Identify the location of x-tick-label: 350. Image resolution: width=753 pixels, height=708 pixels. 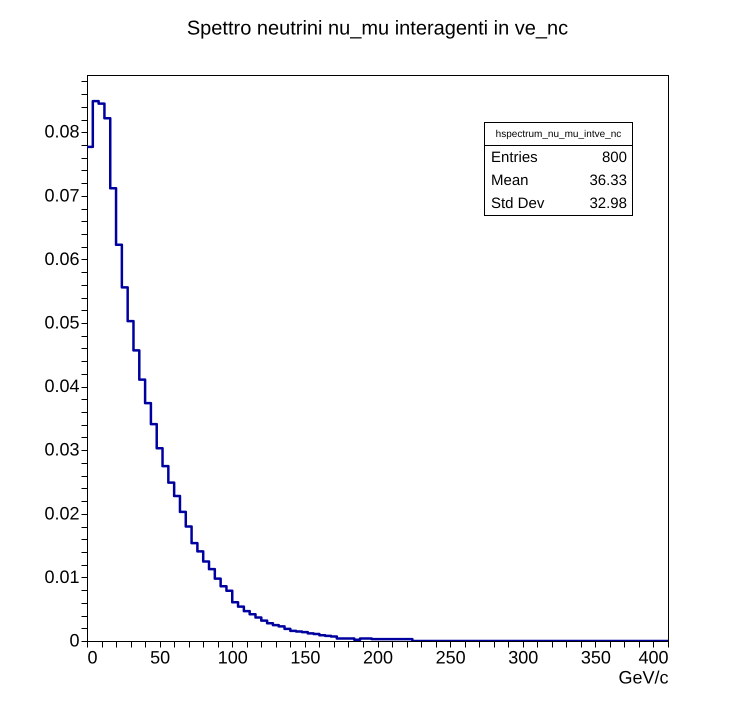
(595, 658).